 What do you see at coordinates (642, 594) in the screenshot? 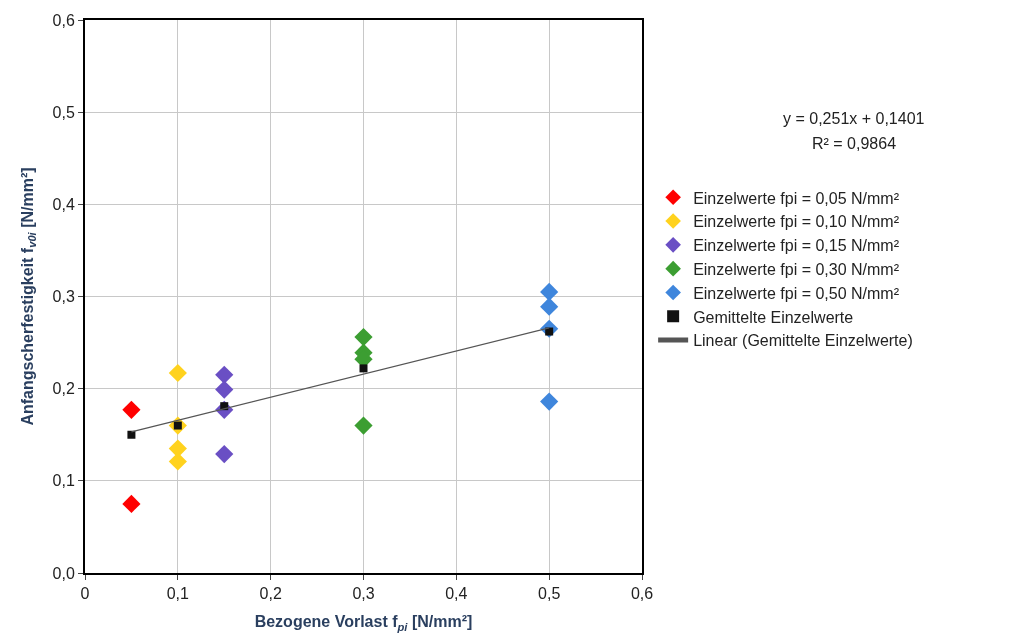
I see `x-tick-label: 0,6` at bounding box center [642, 594].